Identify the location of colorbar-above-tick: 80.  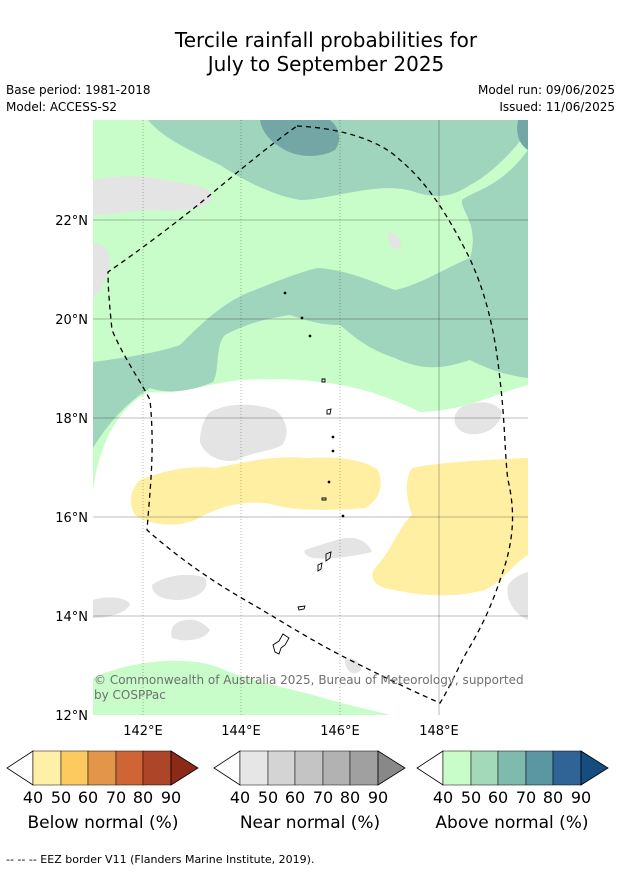
(553, 797).